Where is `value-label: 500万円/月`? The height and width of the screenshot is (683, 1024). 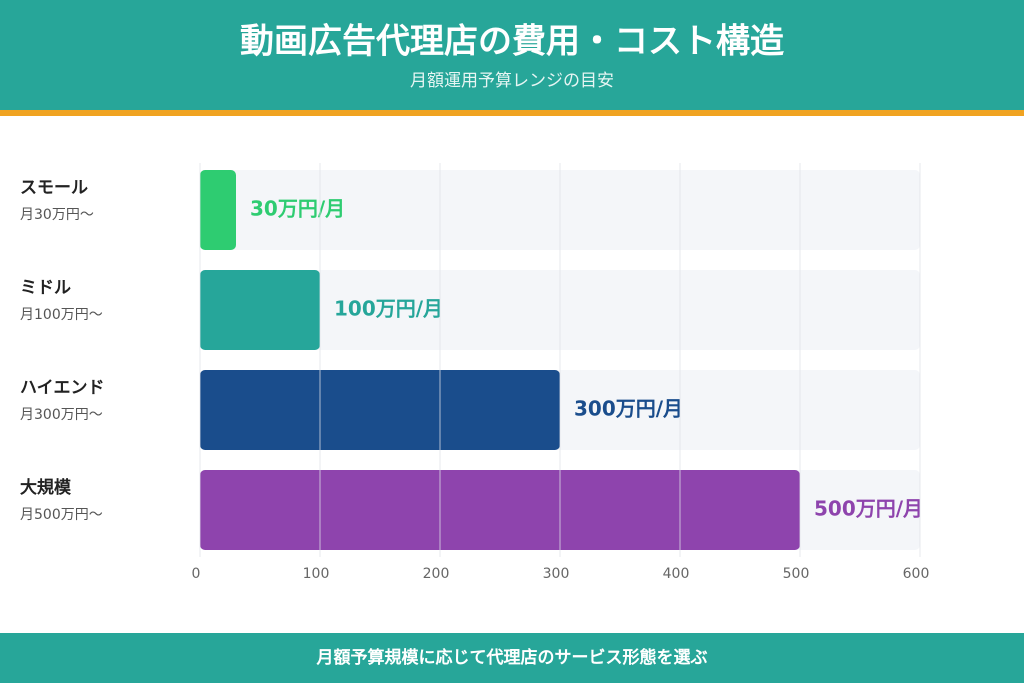 value-label: 500万円/月 is located at coordinates (868, 509).